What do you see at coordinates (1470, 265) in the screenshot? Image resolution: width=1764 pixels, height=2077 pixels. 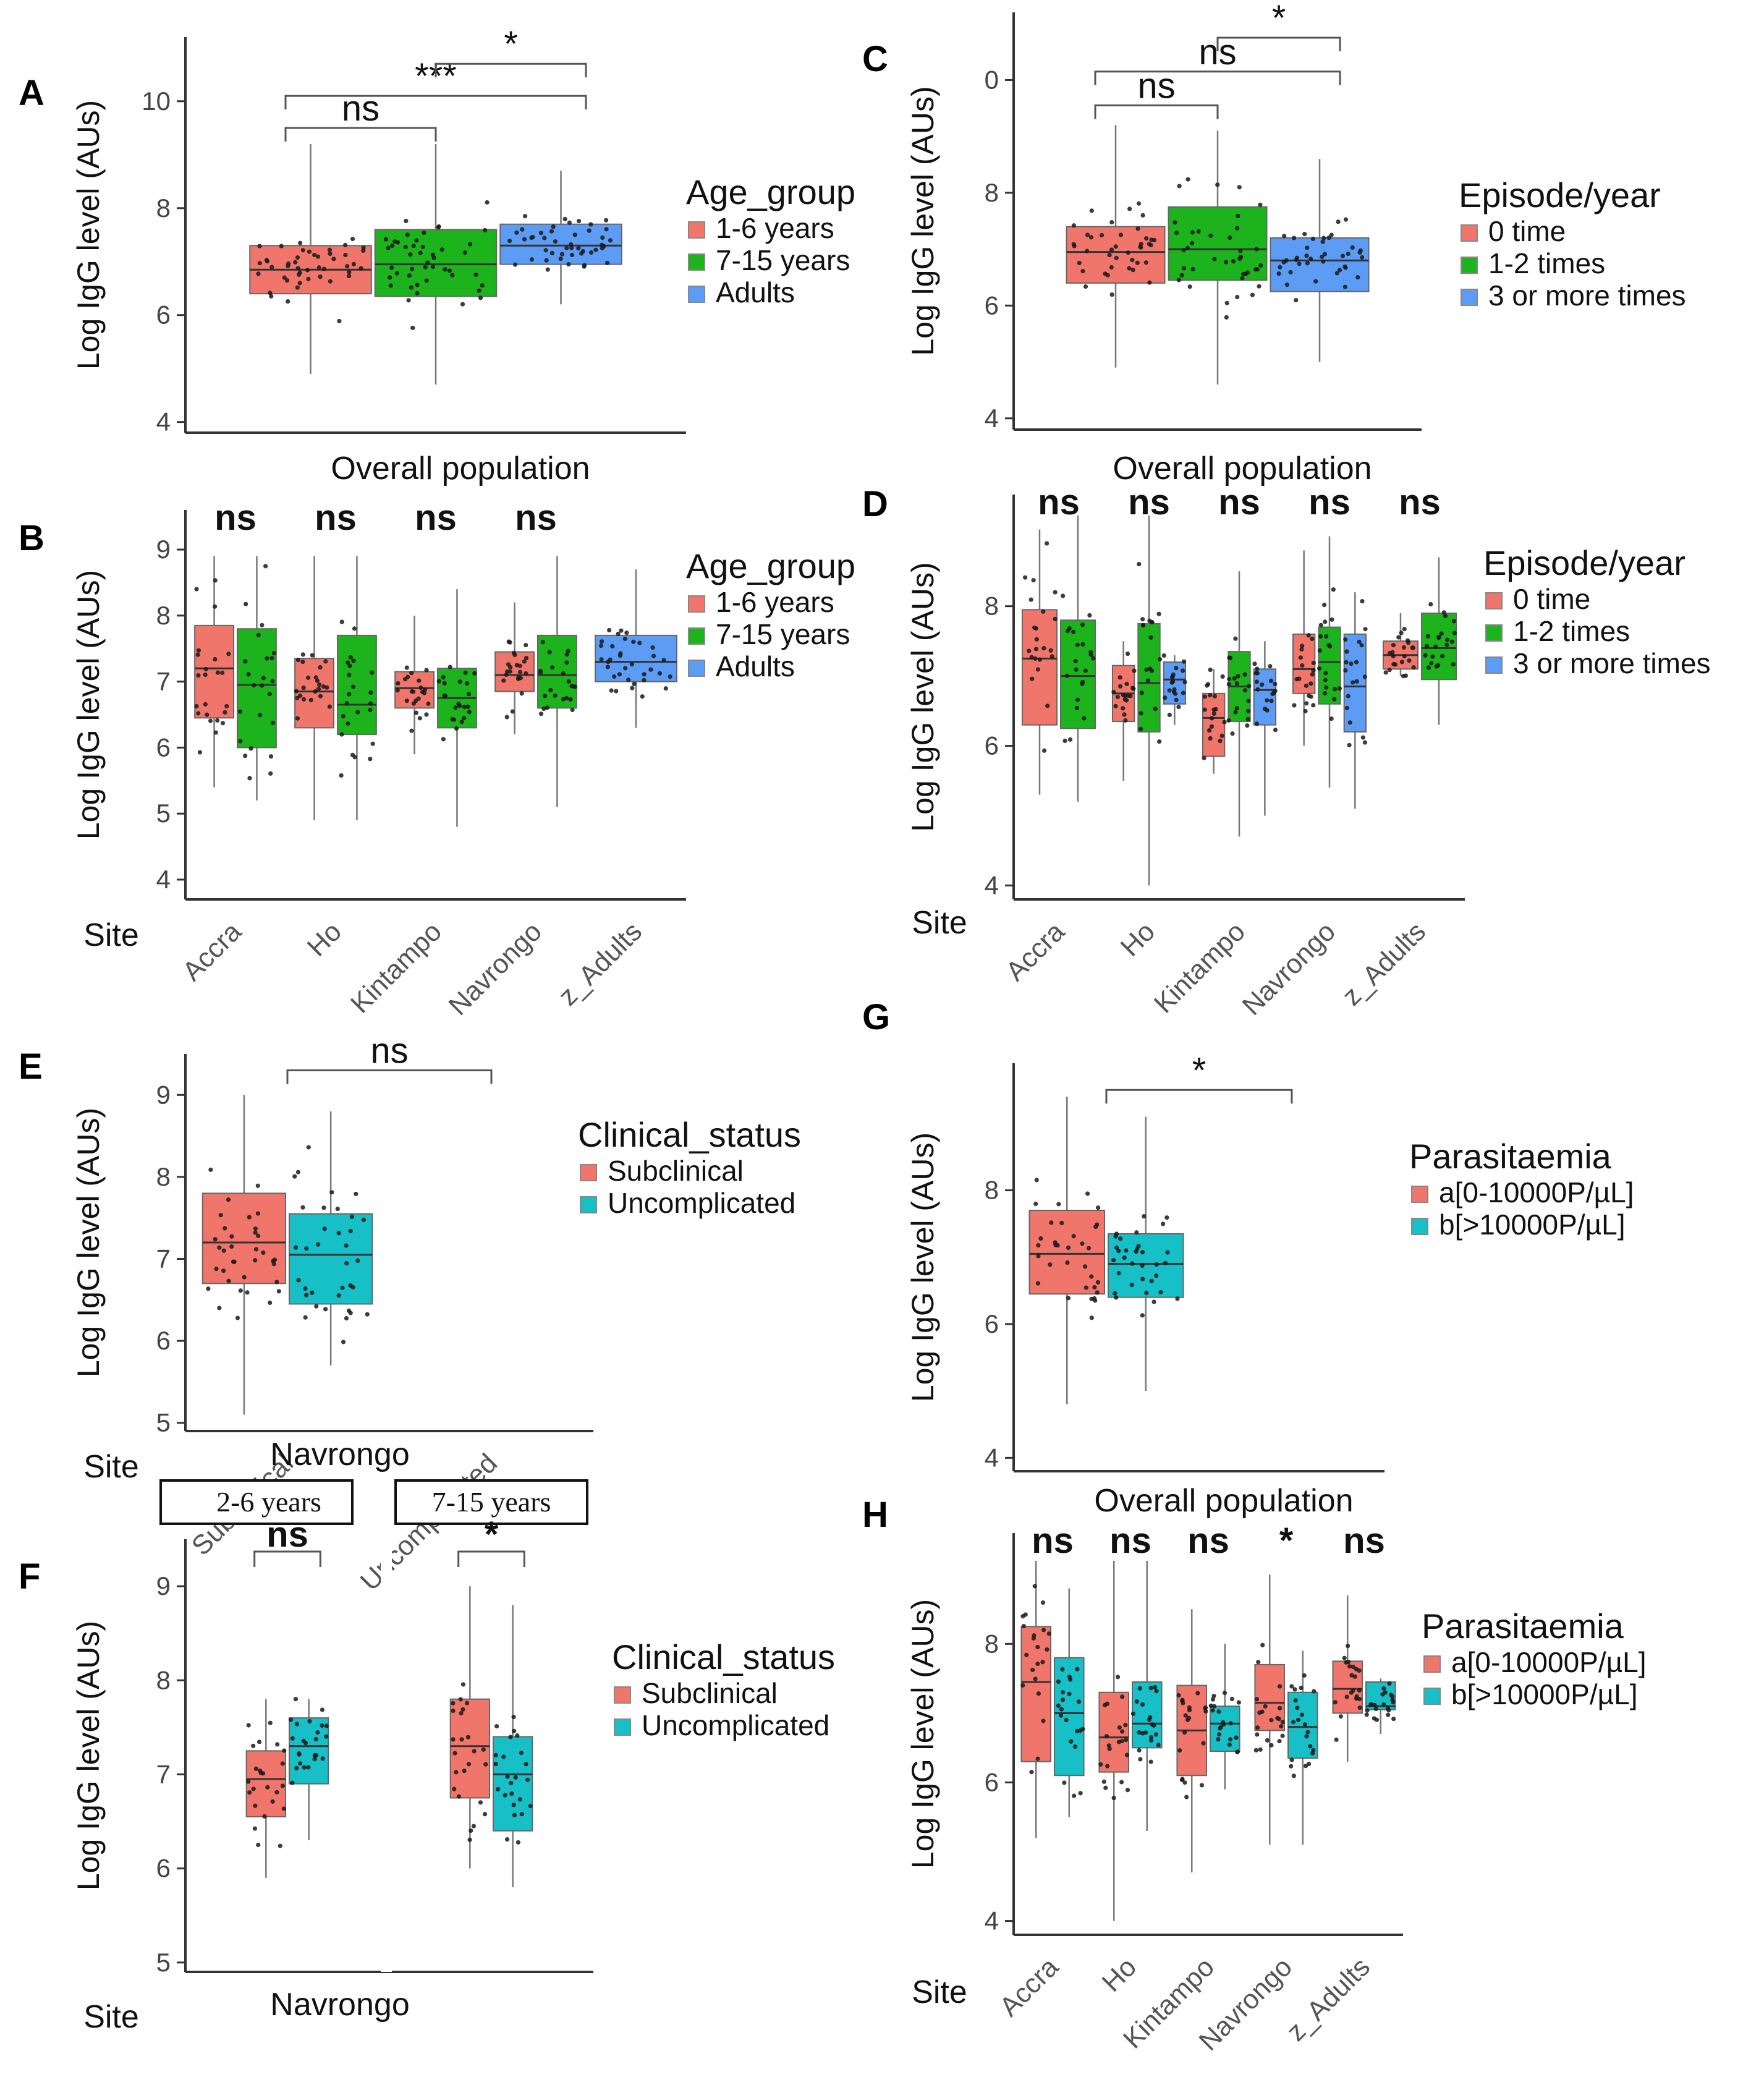 I see `legend-swatch` at bounding box center [1470, 265].